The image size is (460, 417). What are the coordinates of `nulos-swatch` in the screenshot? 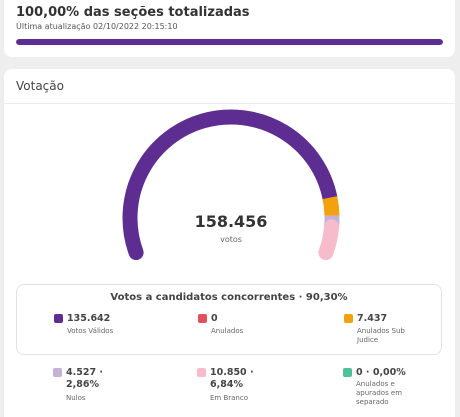 It's located at (57, 372).